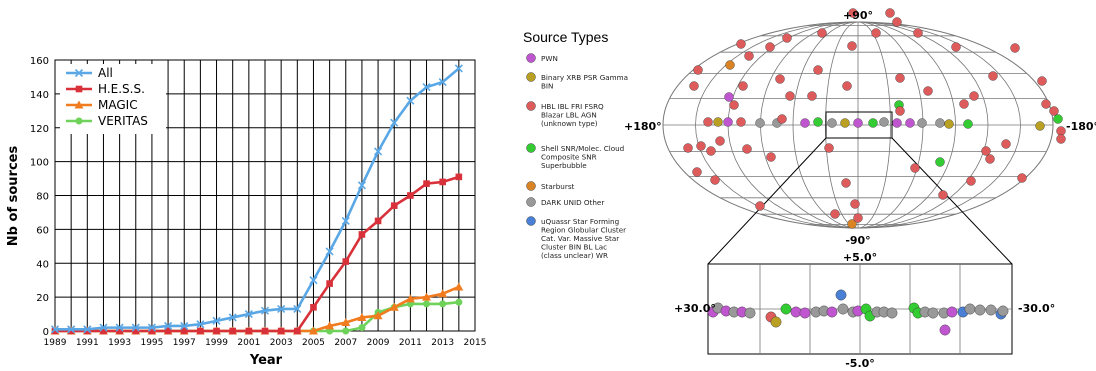 This screenshot has width=1096, height=371. Describe the element at coordinates (42, 298) in the screenshot. I see `y-tick-label: 20` at that location.